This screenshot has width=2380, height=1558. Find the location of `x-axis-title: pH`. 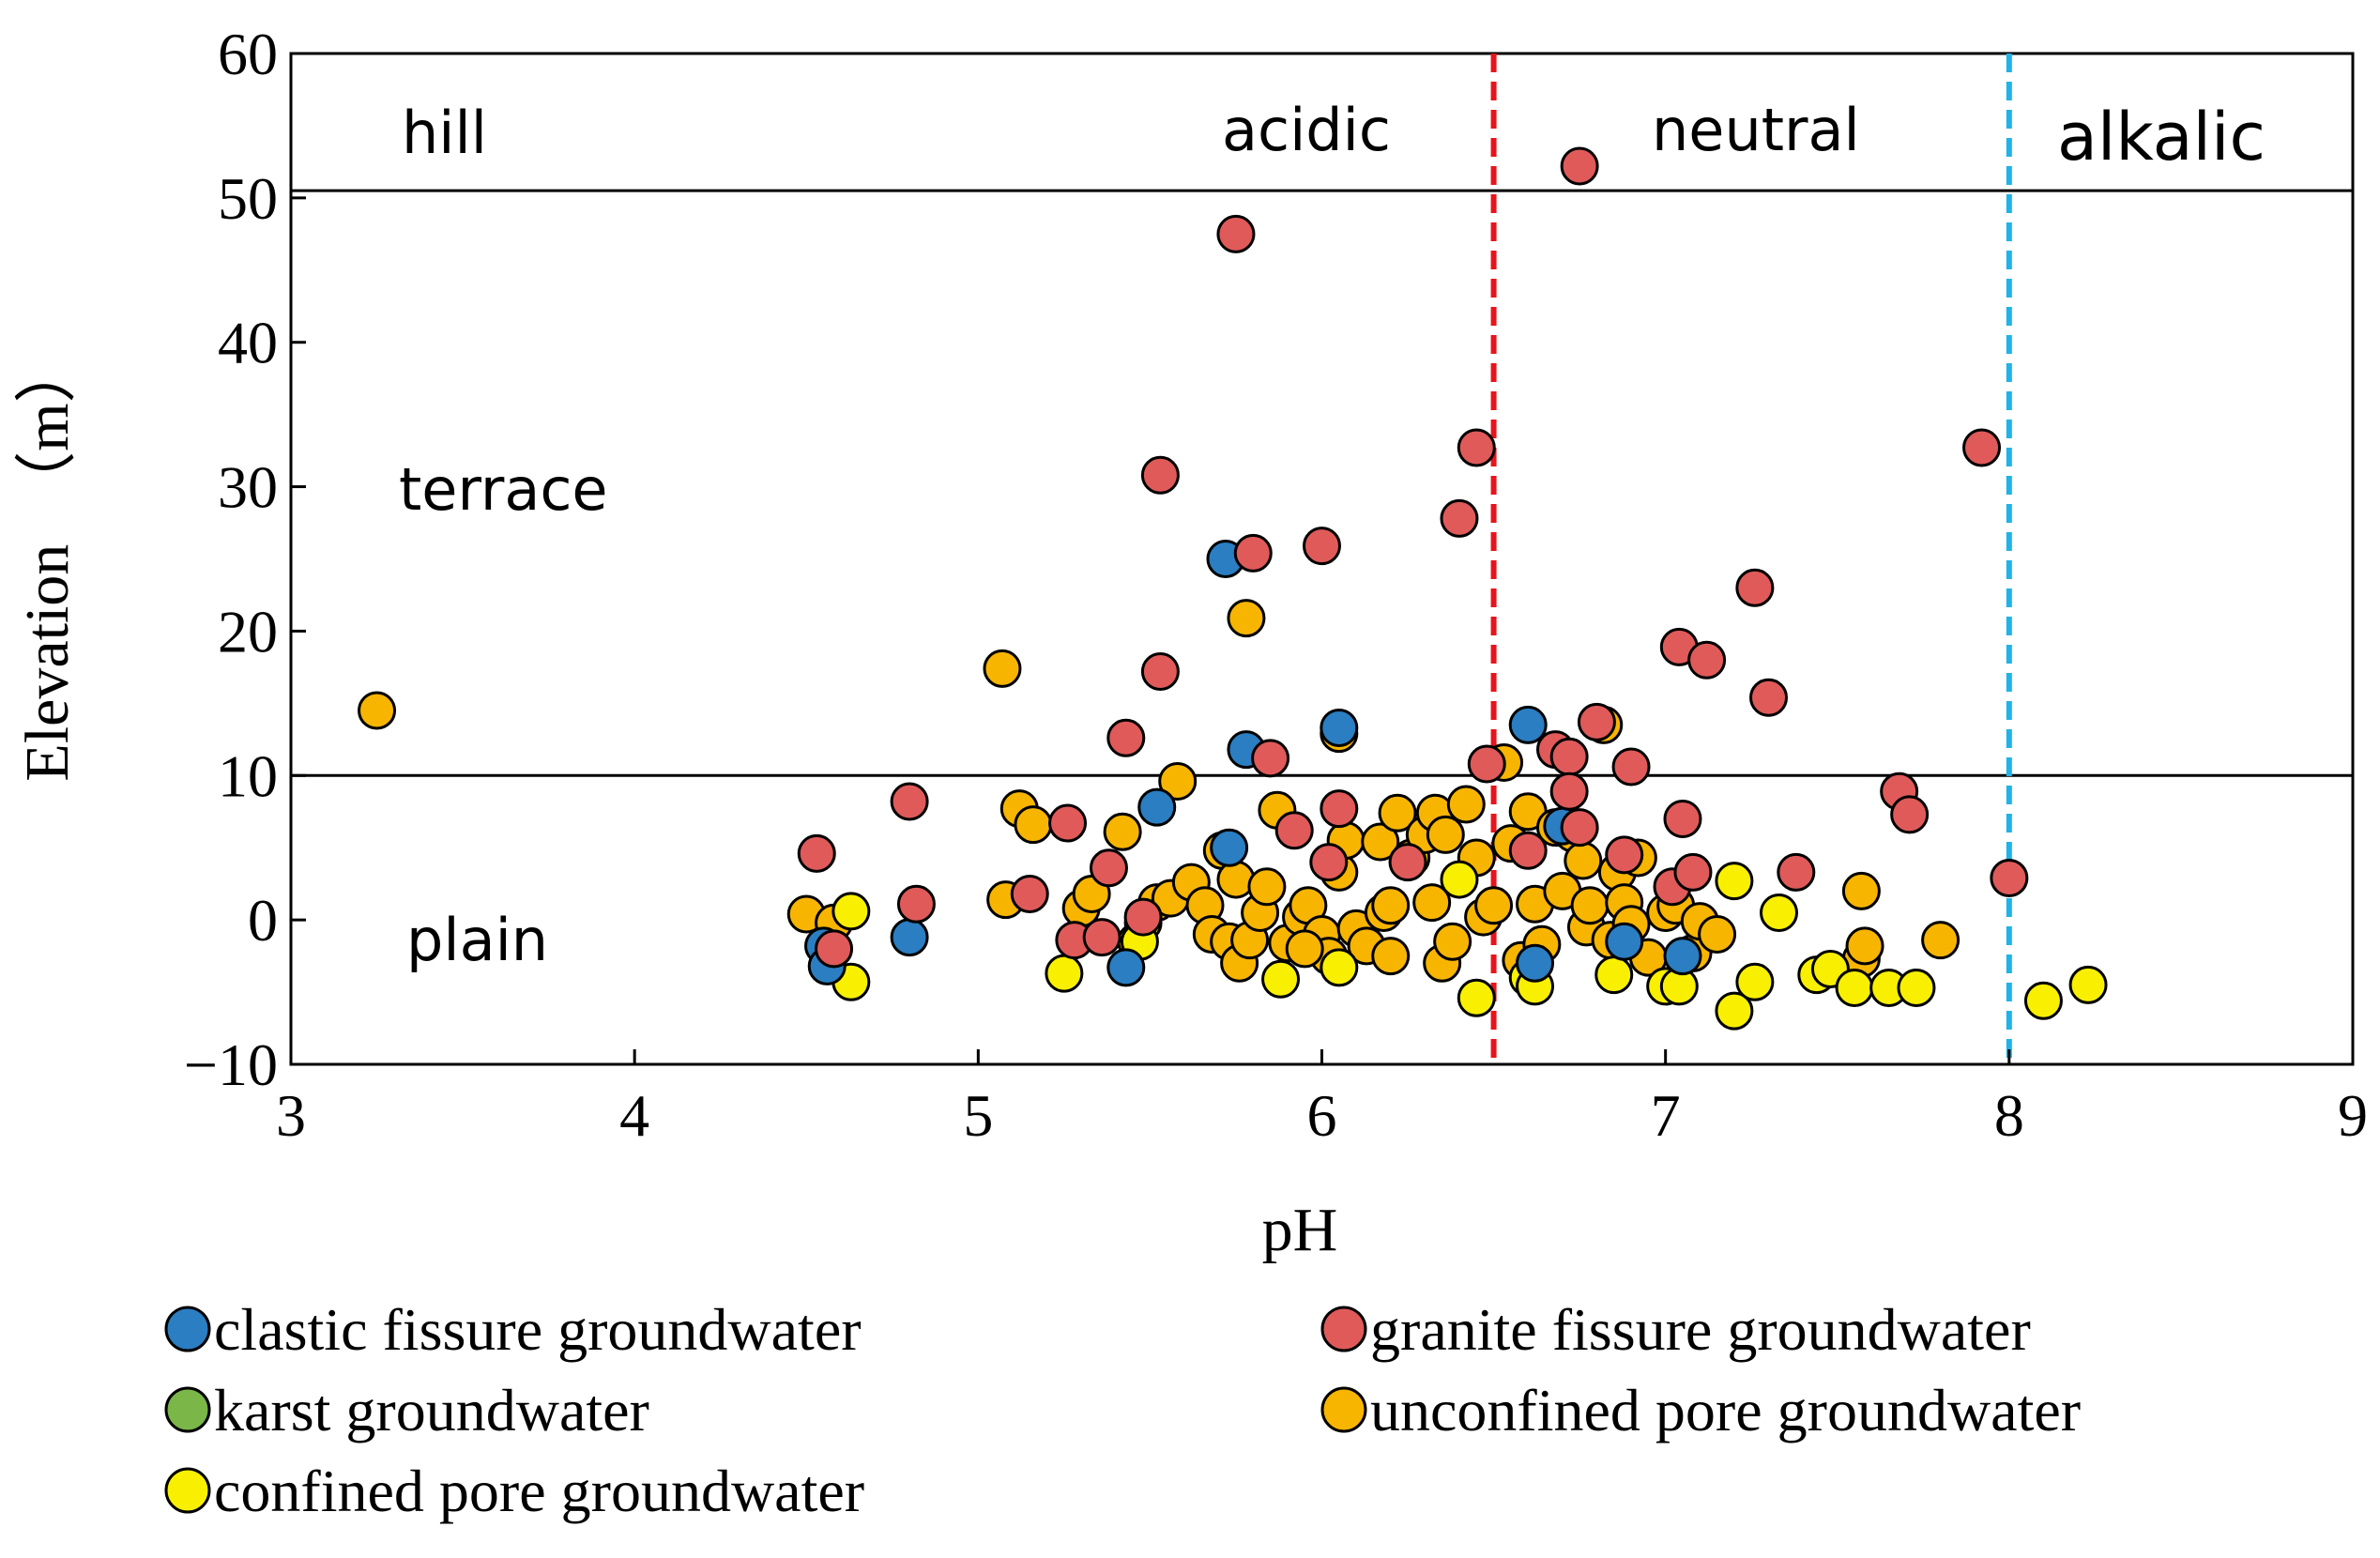

x-axis-title: pH is located at coordinates (1300, 1230).